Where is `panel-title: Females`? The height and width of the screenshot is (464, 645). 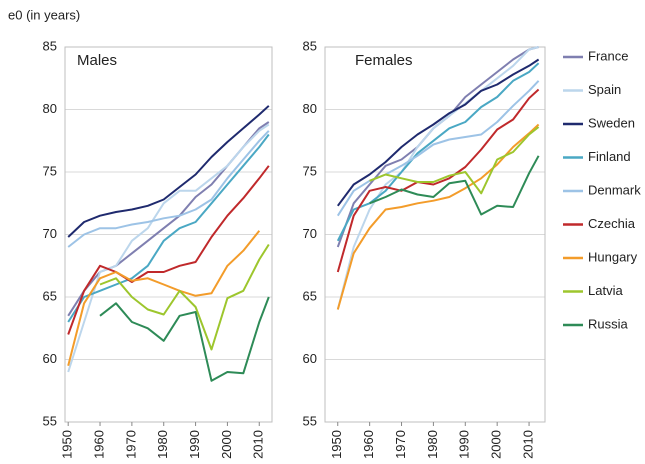
panel-title: Females is located at coordinates (384, 60).